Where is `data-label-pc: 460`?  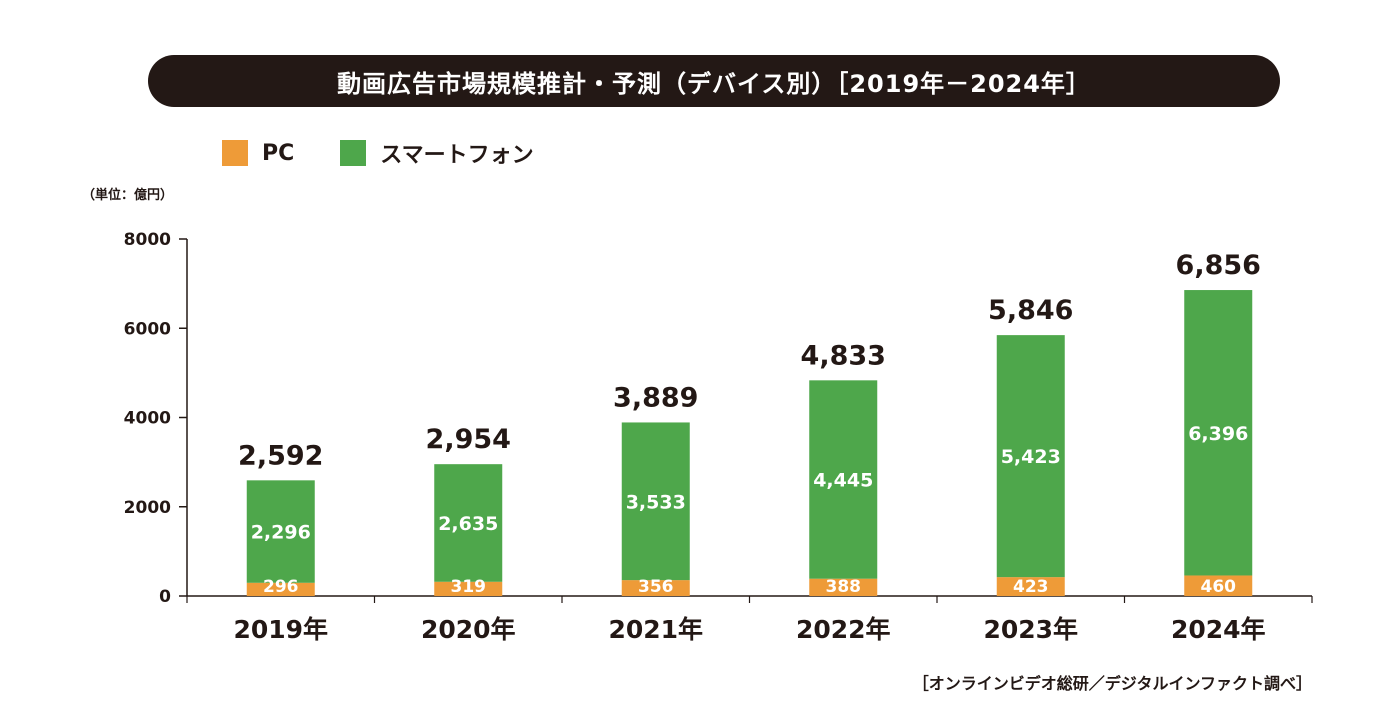
data-label-pc: 460 is located at coordinates (1219, 587).